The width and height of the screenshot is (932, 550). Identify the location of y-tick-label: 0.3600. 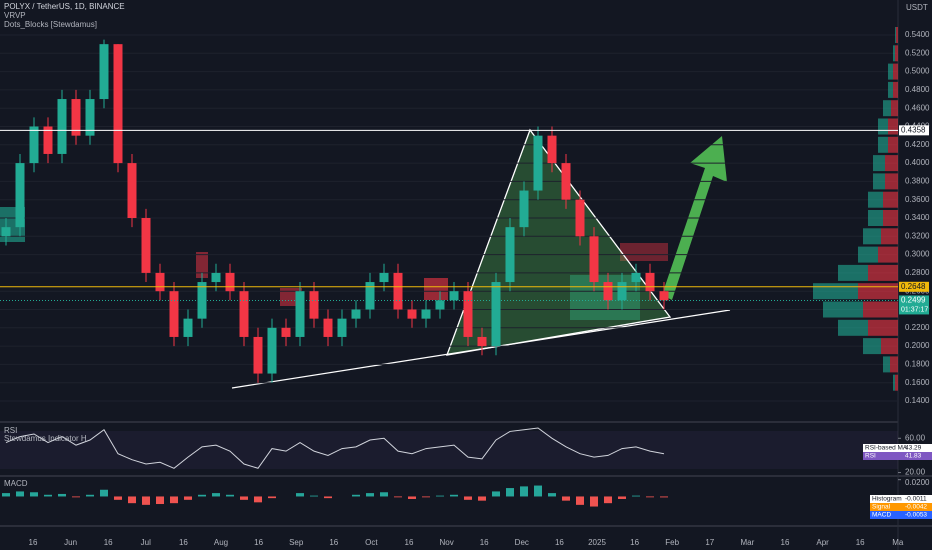
(917, 199).